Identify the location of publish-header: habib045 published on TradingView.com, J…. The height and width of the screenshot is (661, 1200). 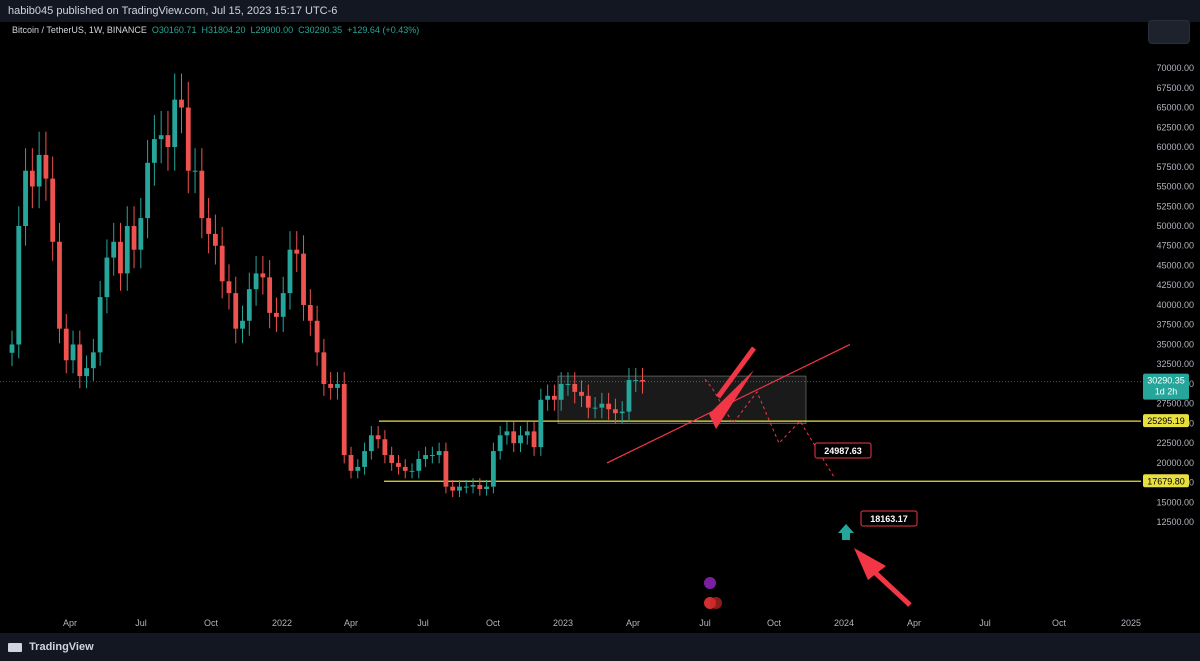
(600, 11).